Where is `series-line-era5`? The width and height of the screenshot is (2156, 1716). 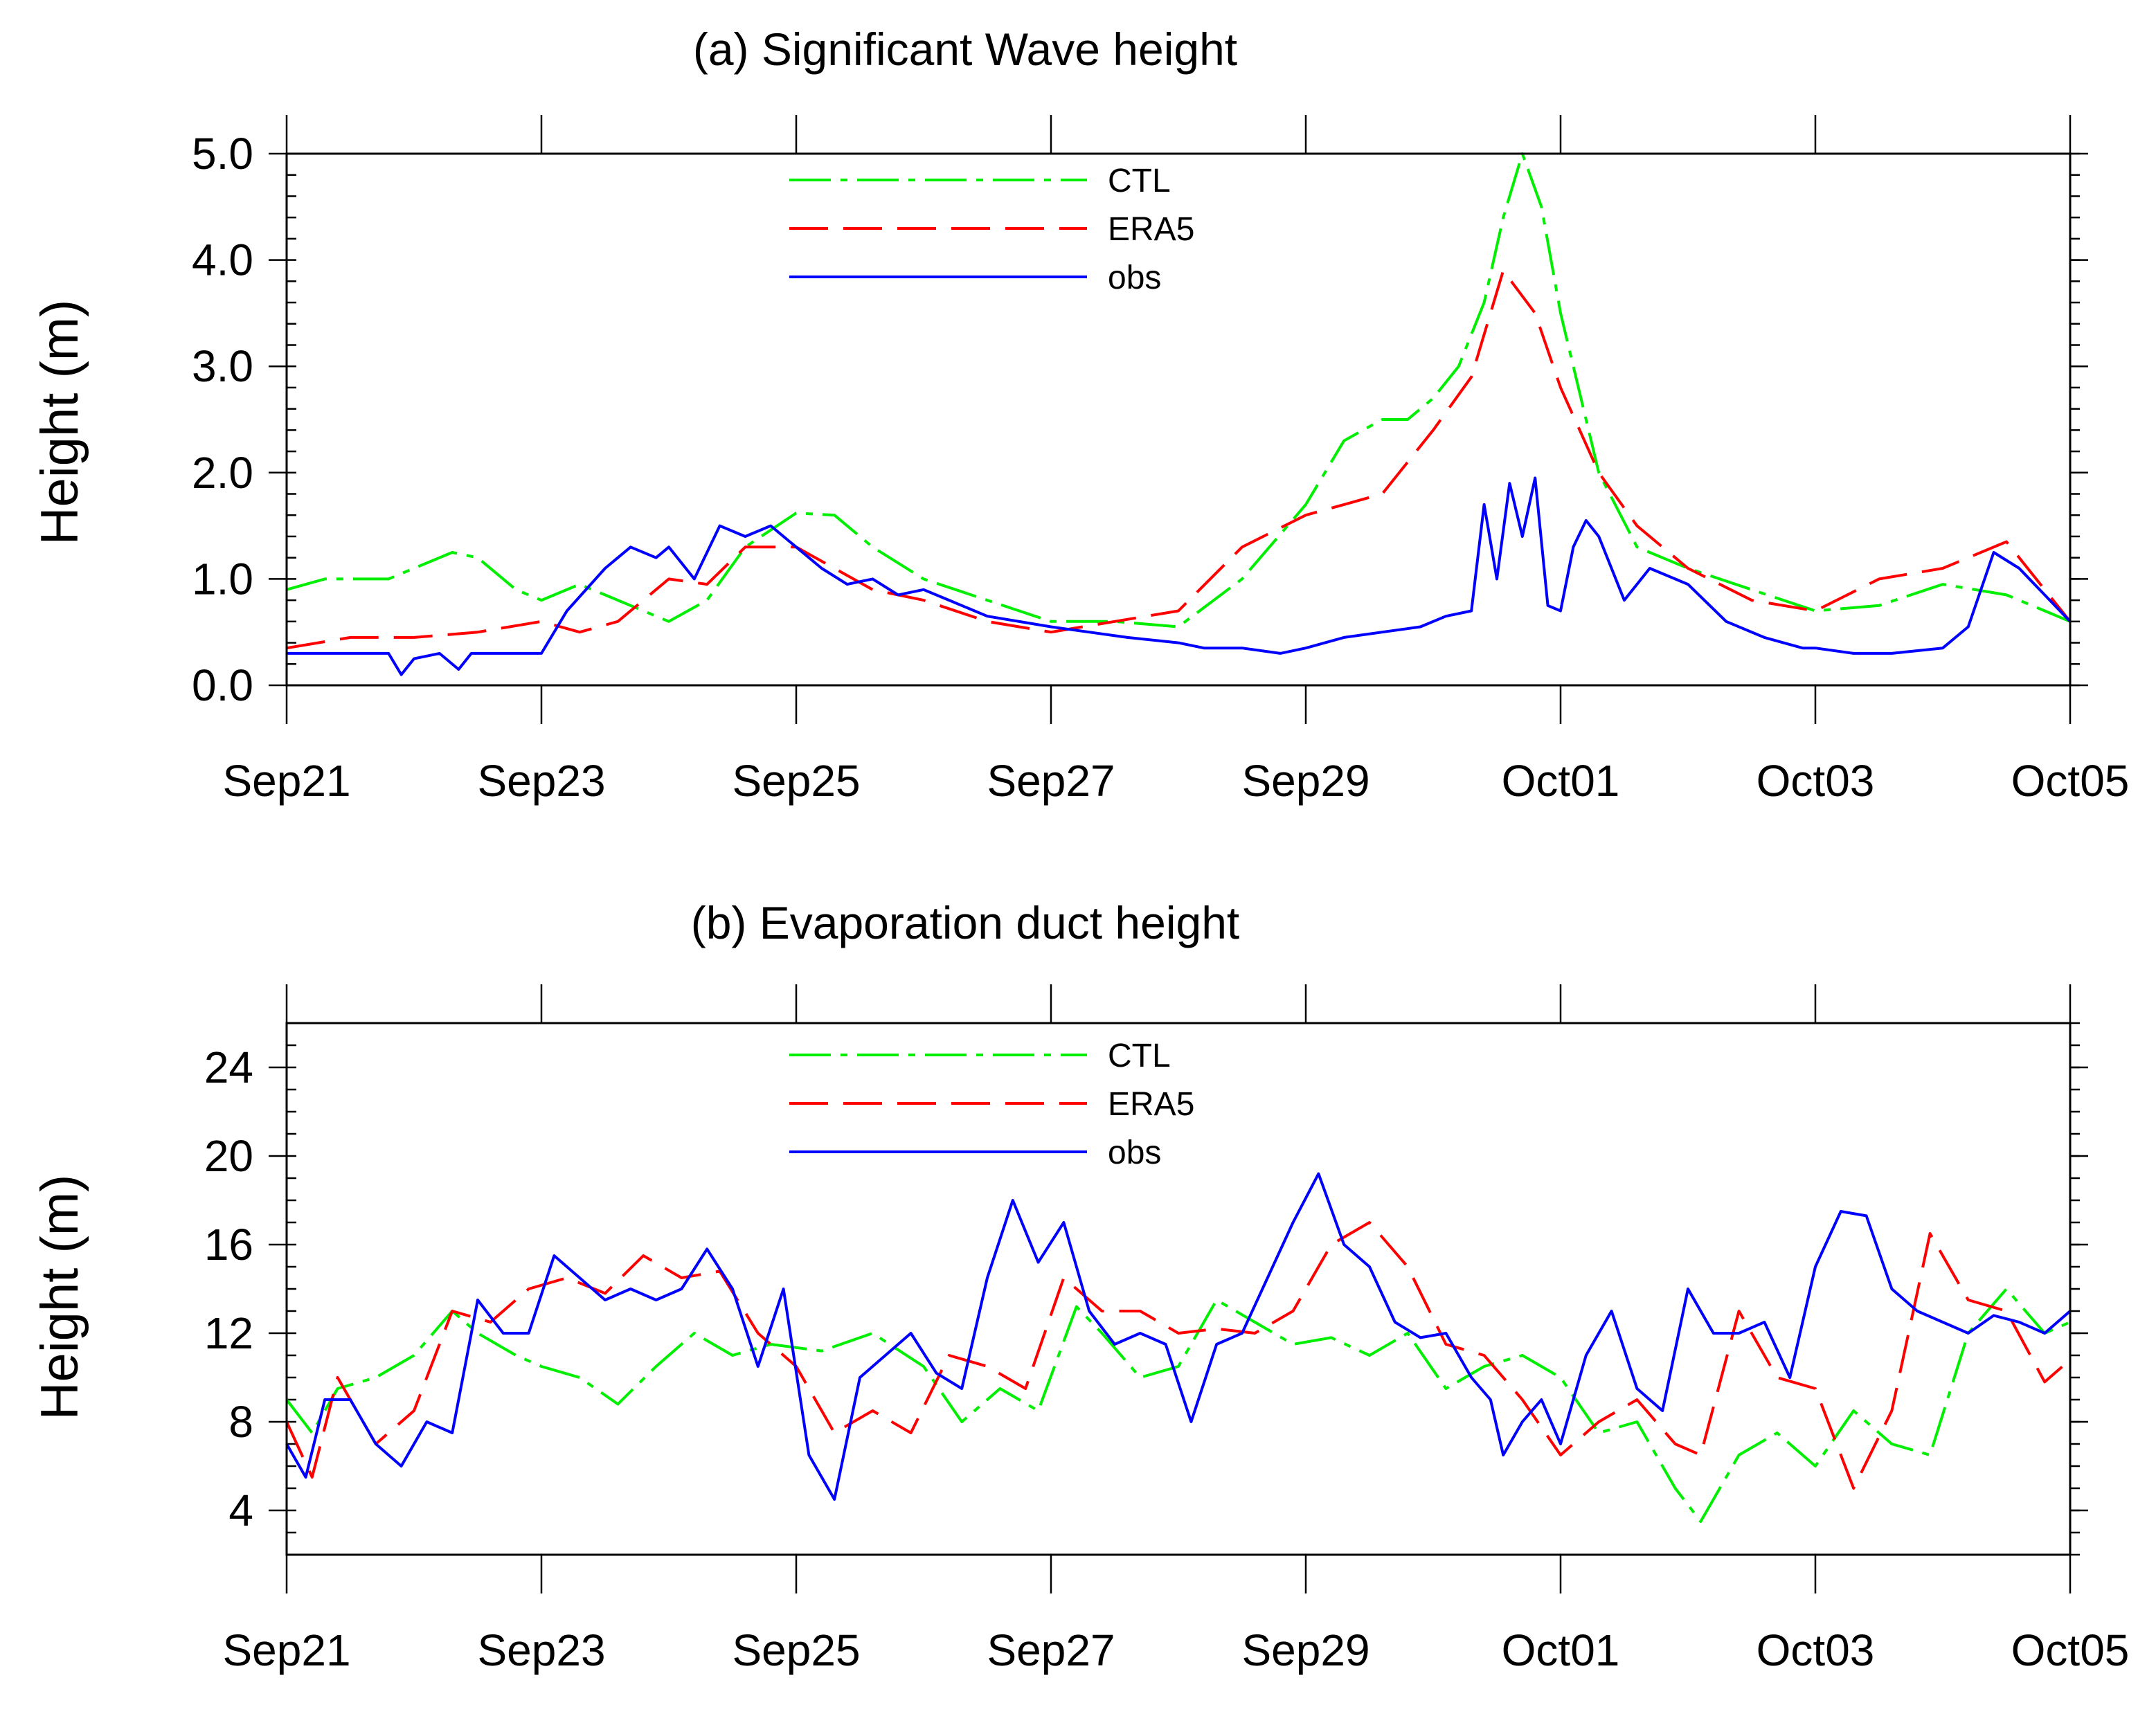
series-line-era5 is located at coordinates (1178, 1355).